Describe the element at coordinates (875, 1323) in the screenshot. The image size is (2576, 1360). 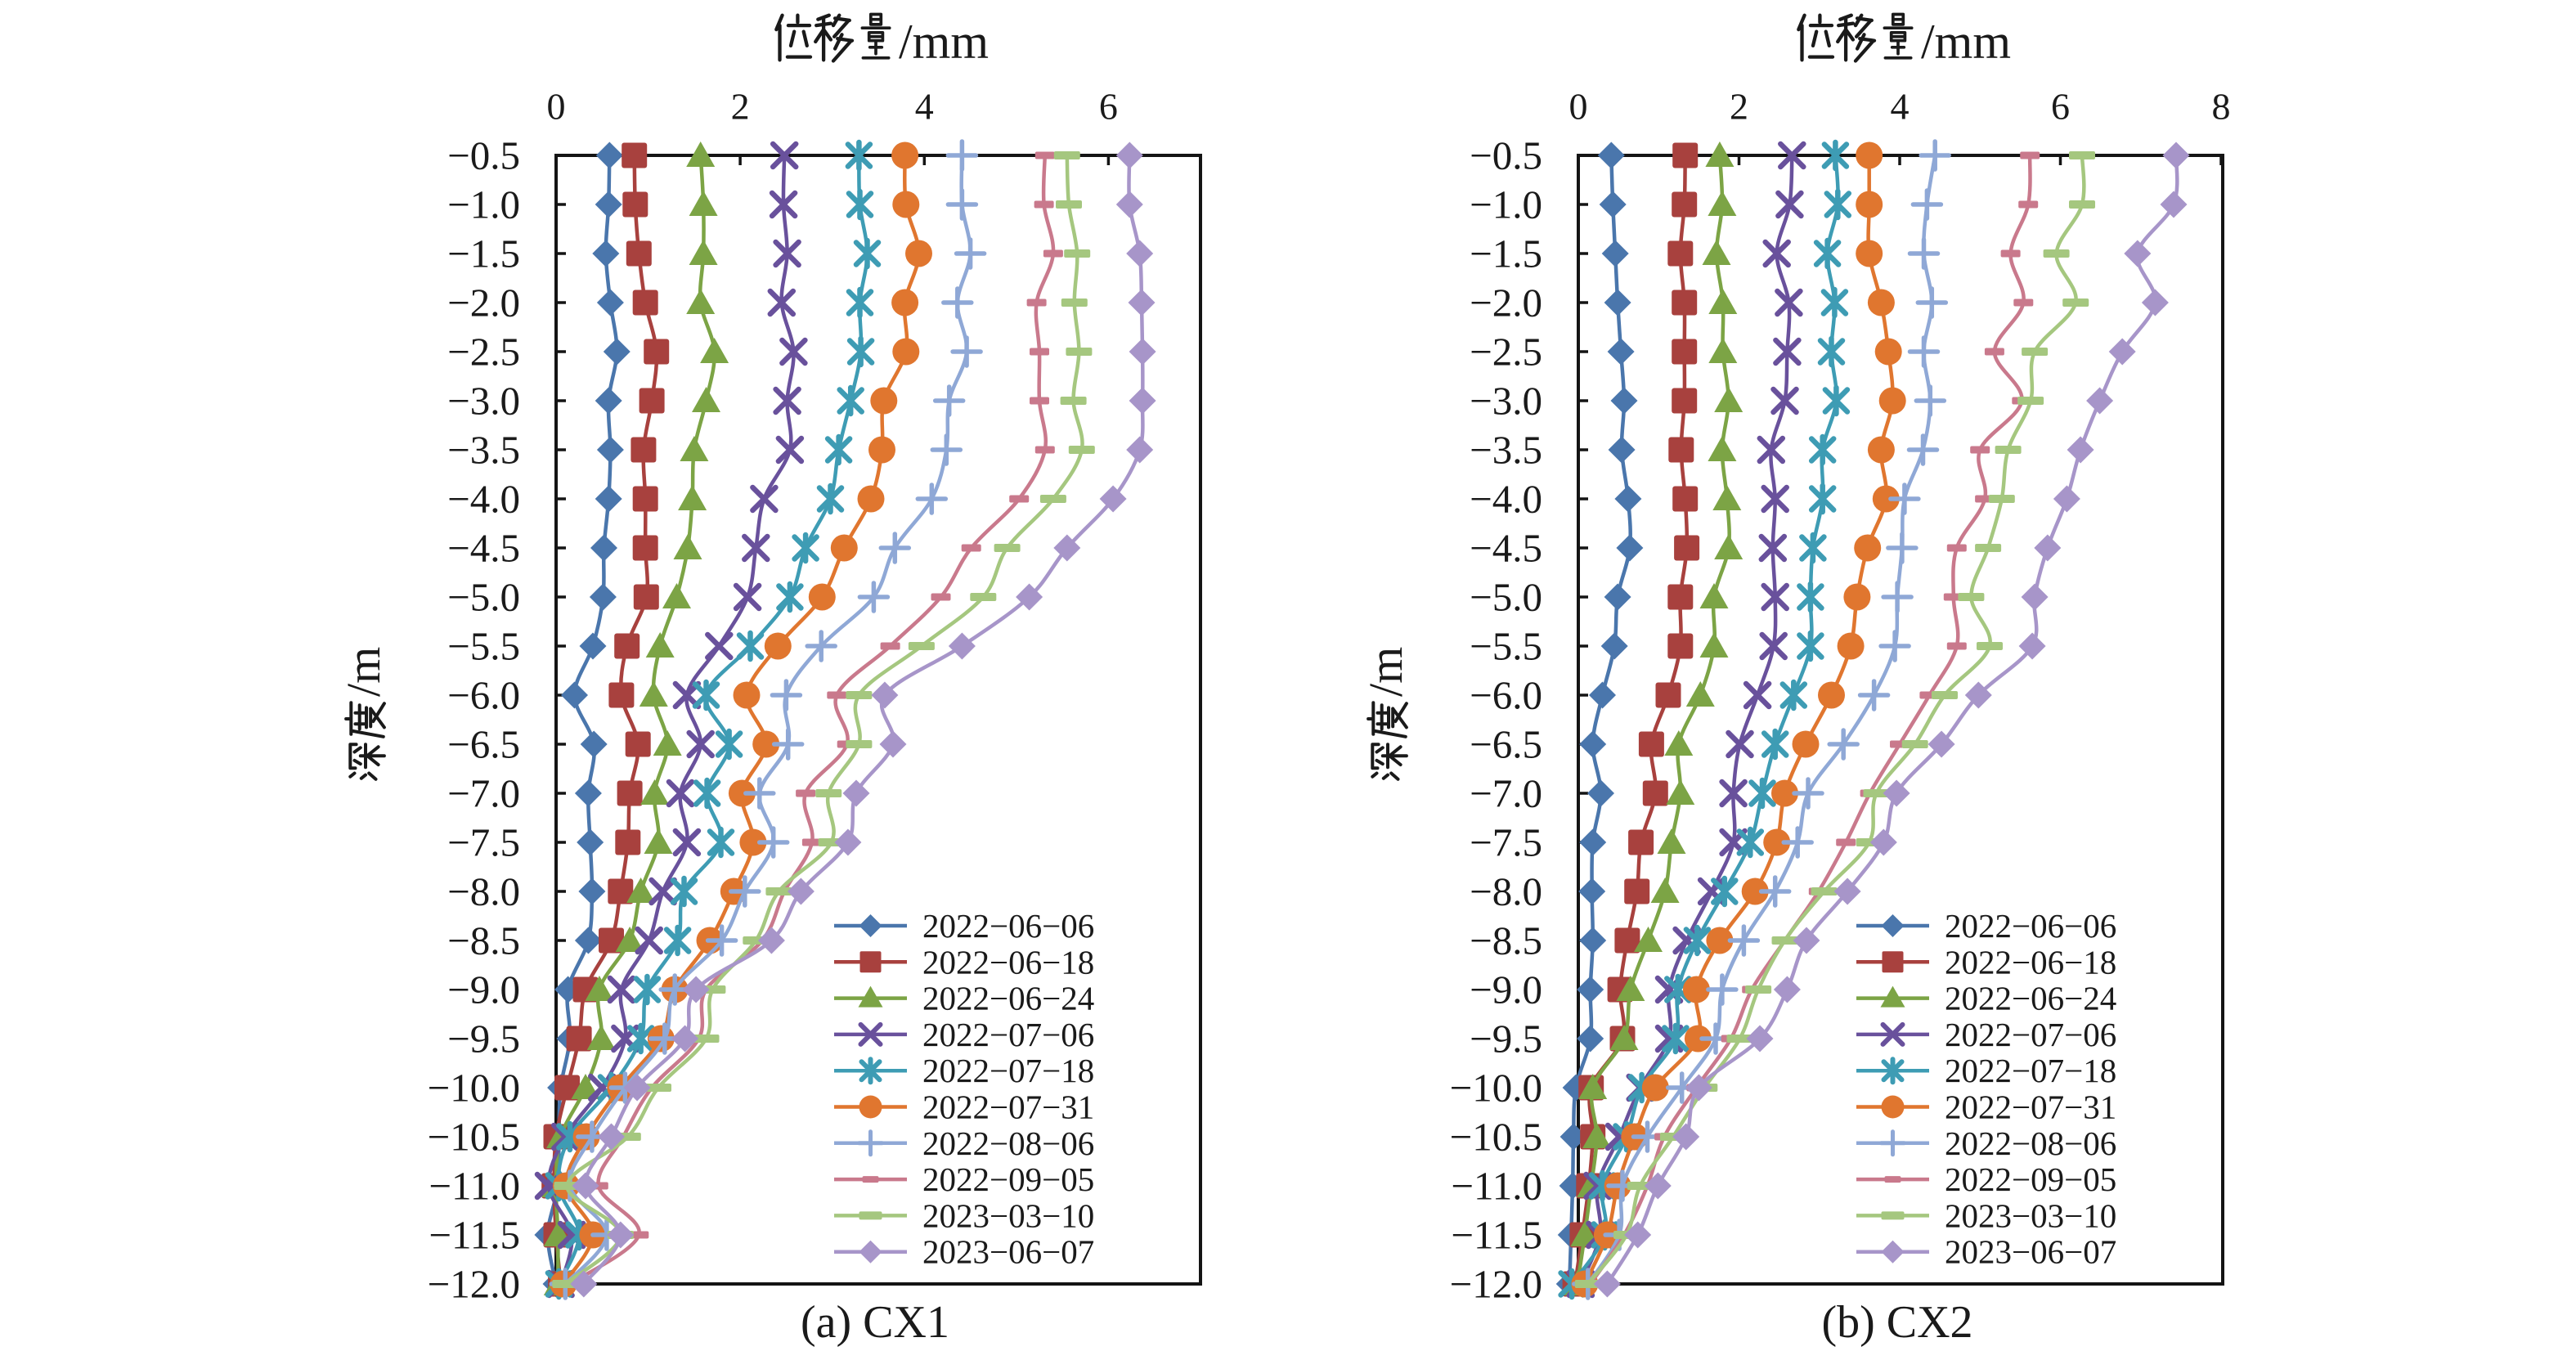
I see `svg-text: (a) CX1` at that location.